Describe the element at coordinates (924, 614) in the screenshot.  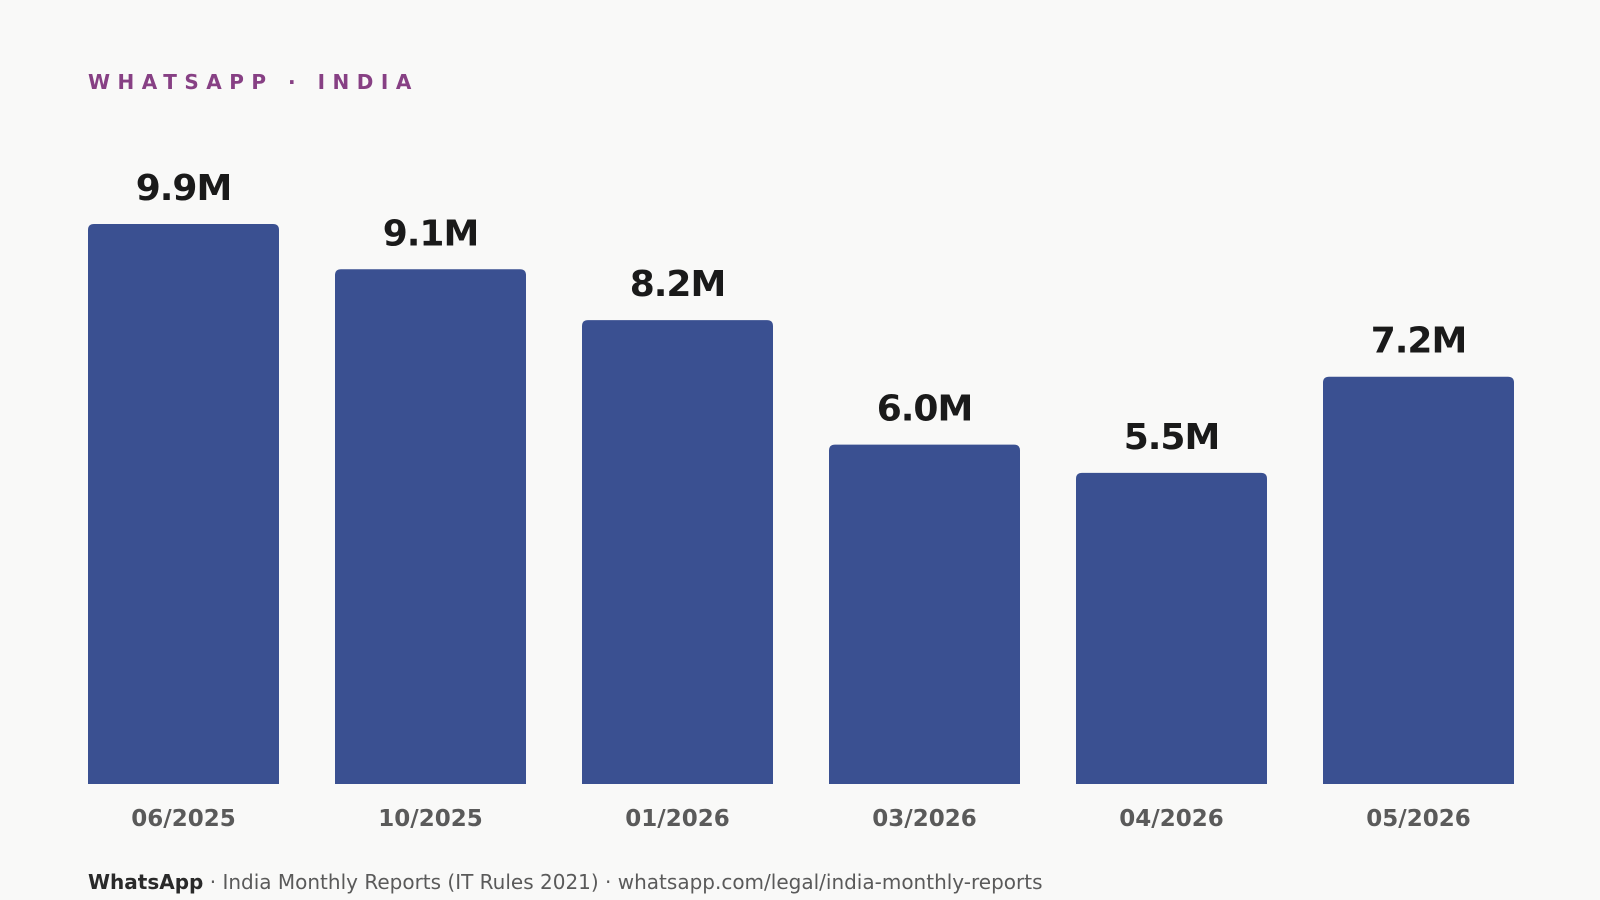
I see `bar-03-2026` at that location.